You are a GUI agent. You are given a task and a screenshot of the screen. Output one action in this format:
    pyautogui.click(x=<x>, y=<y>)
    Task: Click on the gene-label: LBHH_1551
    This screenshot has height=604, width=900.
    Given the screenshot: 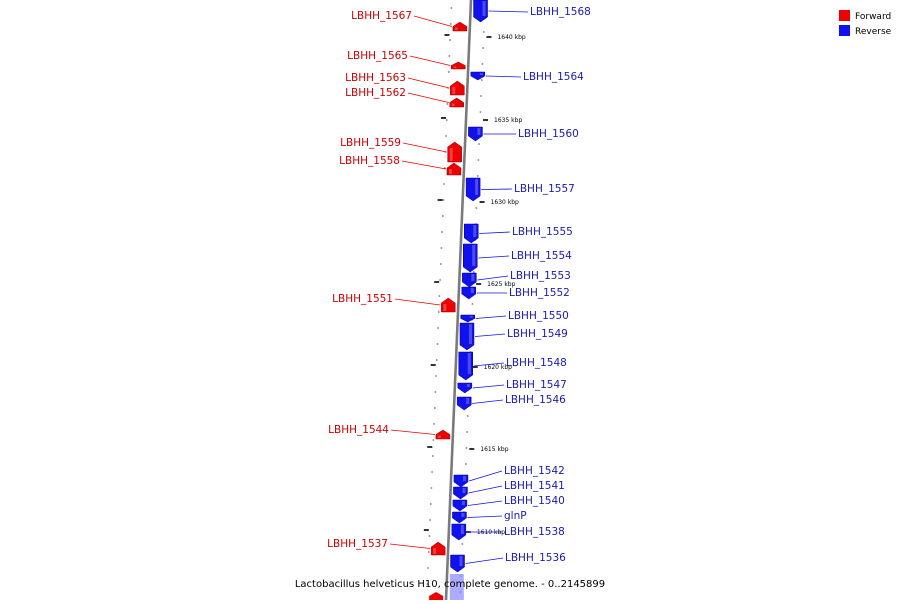 What is the action you would take?
    pyautogui.click(x=362, y=299)
    